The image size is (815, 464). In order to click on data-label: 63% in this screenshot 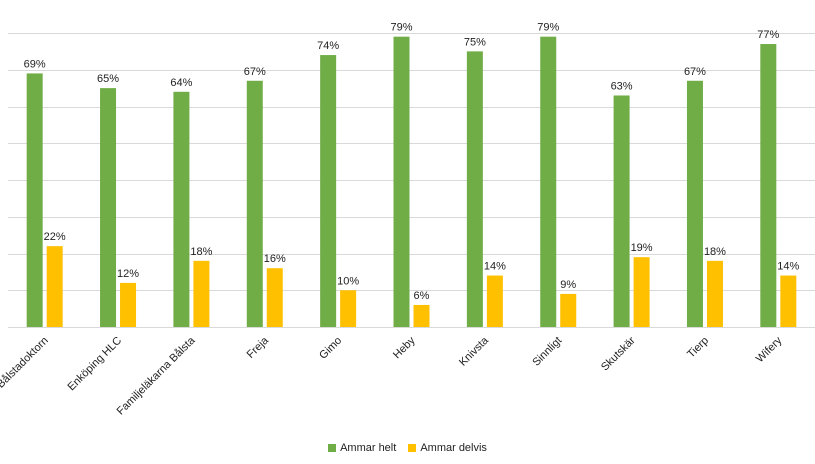, I will do `click(622, 86)`.